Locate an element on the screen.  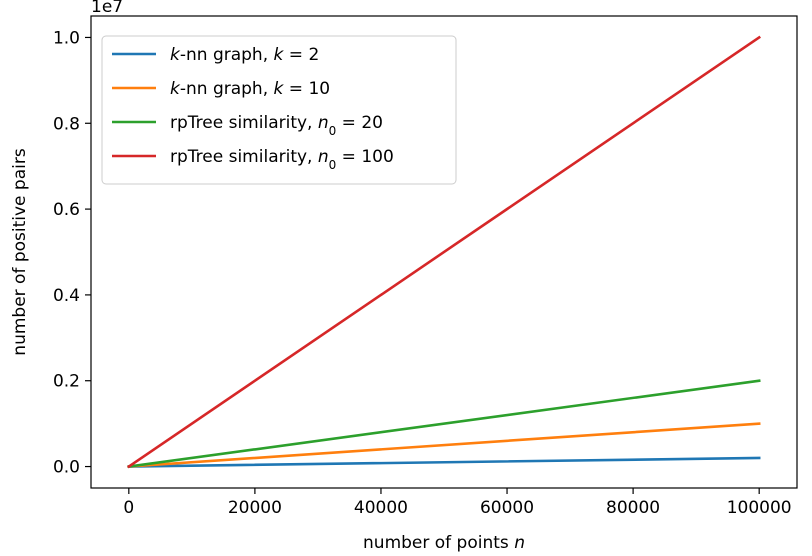
y-tick-label: 1.0 is located at coordinates (66, 38).